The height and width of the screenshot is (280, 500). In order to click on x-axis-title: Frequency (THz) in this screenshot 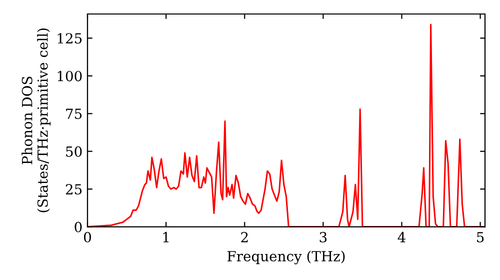, I will do `click(286, 257)`.